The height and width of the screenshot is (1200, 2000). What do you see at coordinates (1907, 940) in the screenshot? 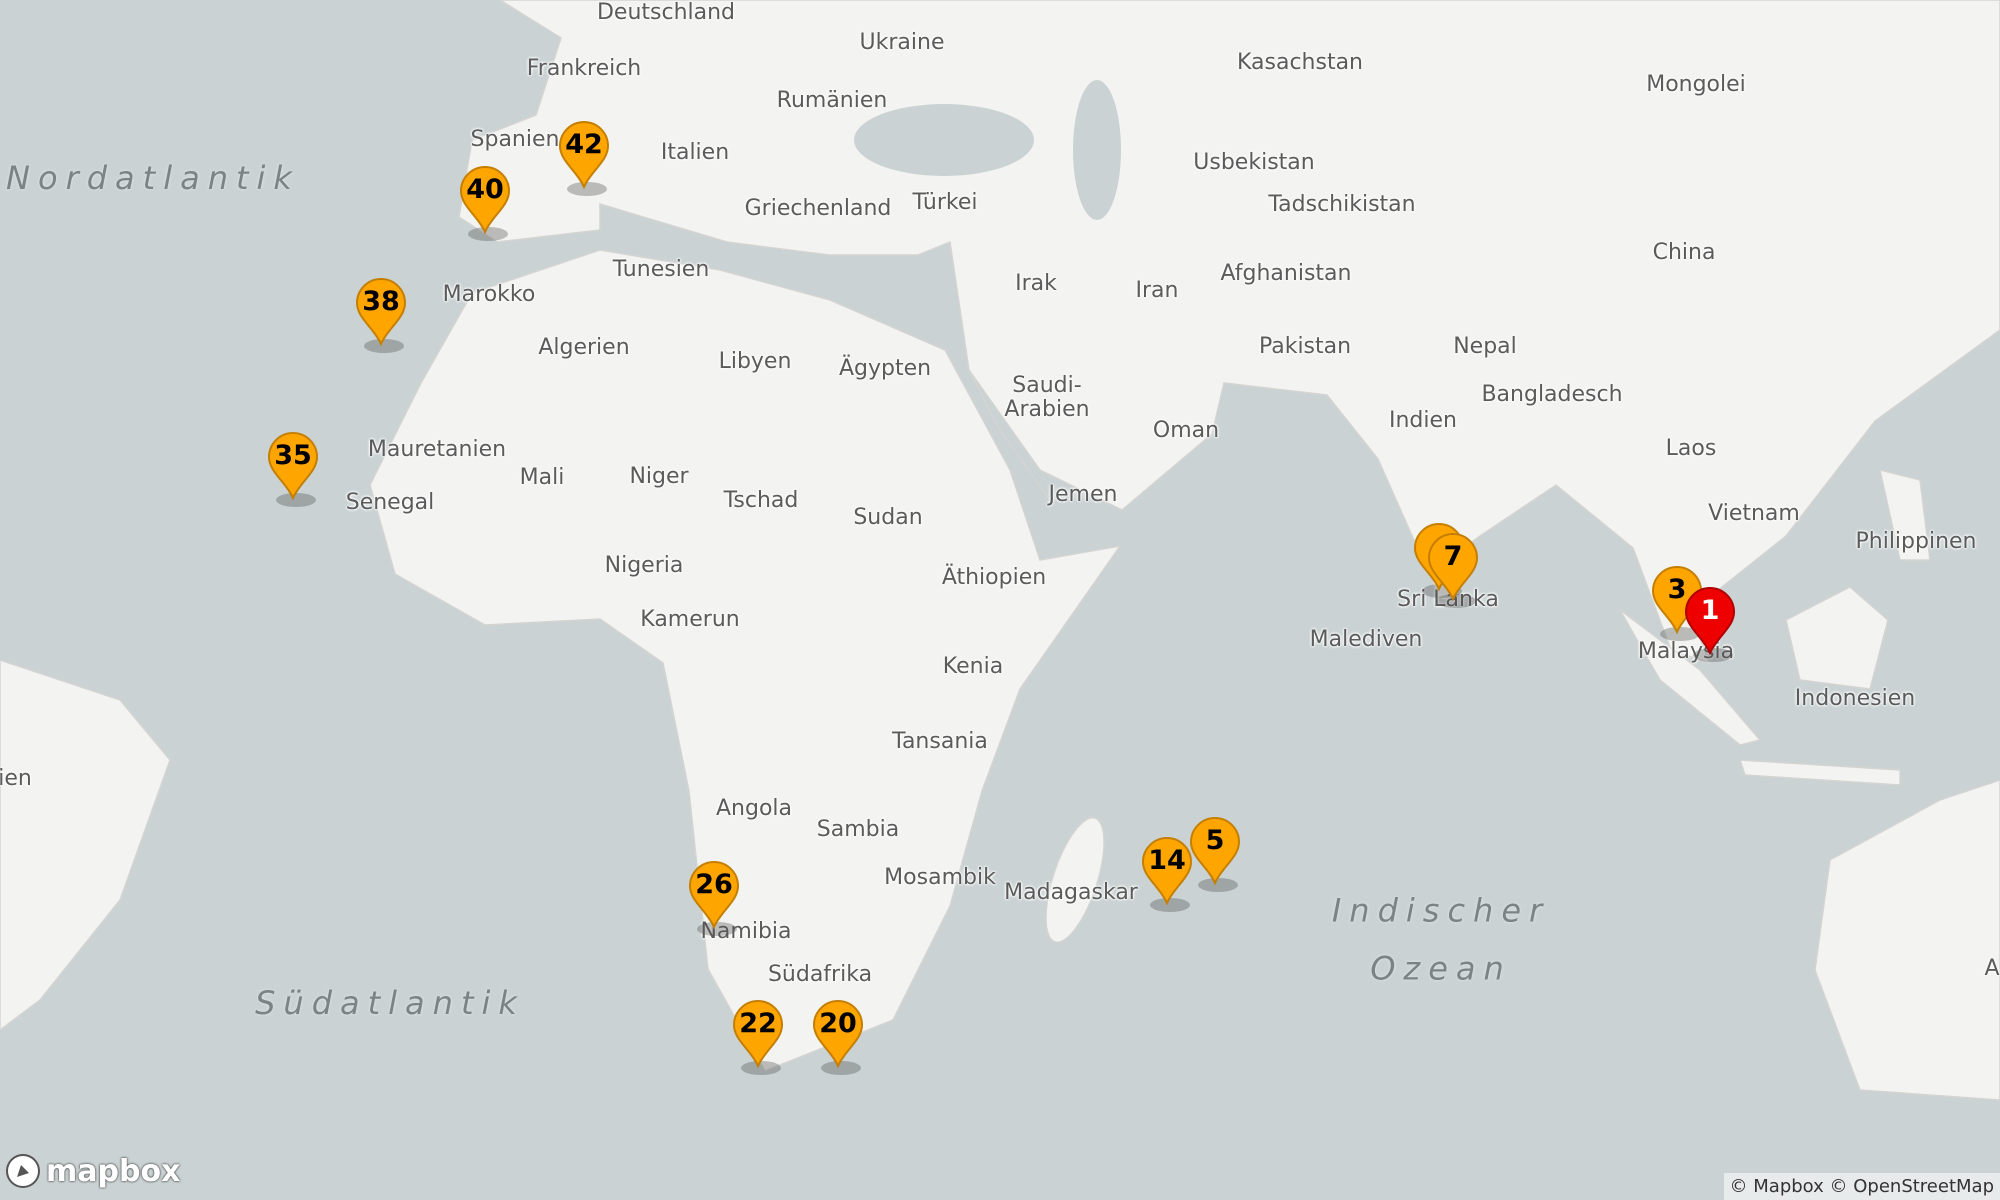
I see `land-australia` at bounding box center [1907, 940].